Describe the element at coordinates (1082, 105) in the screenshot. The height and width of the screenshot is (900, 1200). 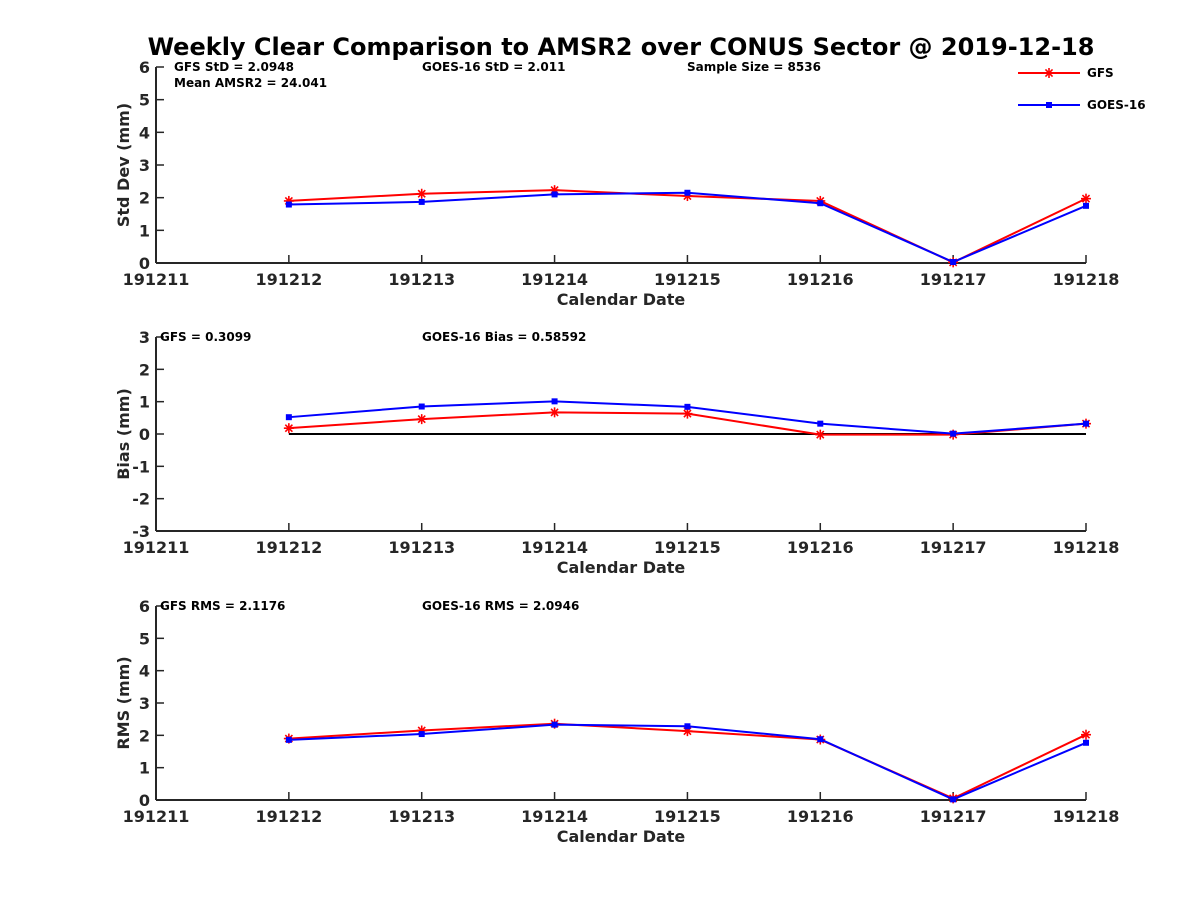
I see `legend-item-goes-16: GOES-16` at that location.